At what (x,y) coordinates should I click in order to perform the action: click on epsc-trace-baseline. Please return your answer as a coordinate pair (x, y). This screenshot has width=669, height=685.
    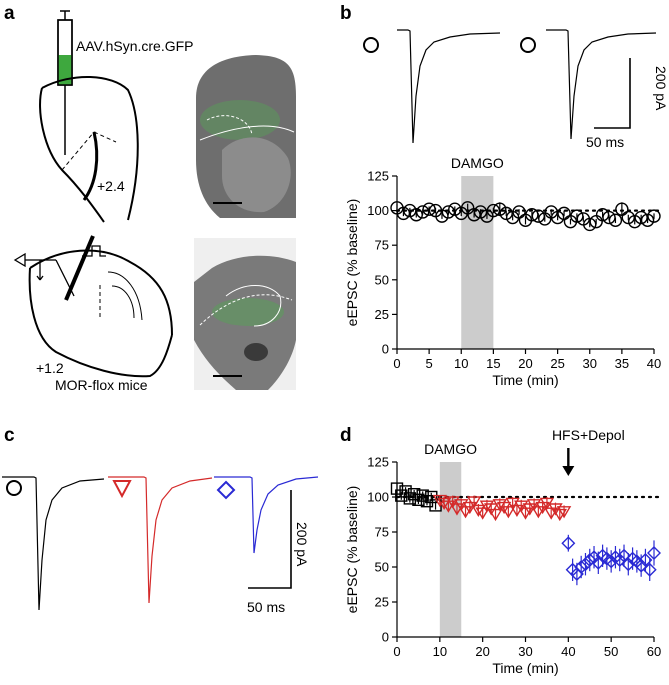
    Looking at the image, I should click on (449, 86).